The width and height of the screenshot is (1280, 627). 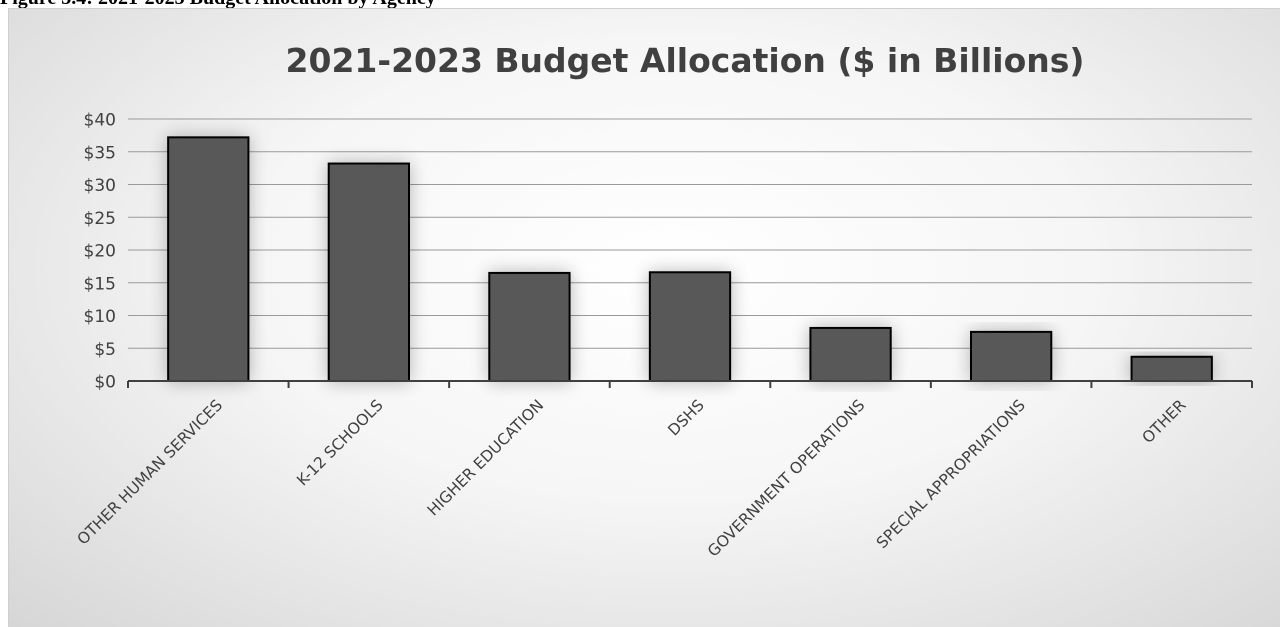 What do you see at coordinates (951, 474) in the screenshot?
I see `x-category-label: SPECIAL APPROPRIATIONS` at bounding box center [951, 474].